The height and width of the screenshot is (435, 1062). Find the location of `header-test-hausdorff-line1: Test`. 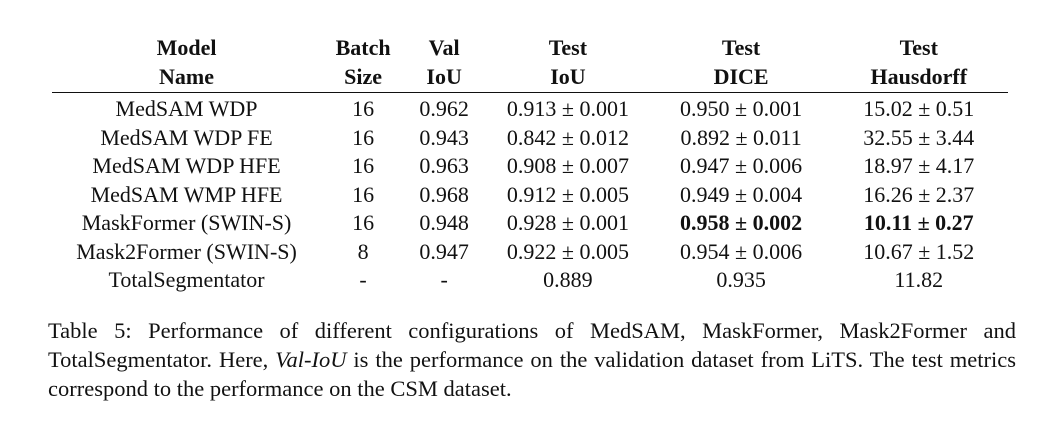

header-test-hausdorff-line1: Test is located at coordinates (918, 47).